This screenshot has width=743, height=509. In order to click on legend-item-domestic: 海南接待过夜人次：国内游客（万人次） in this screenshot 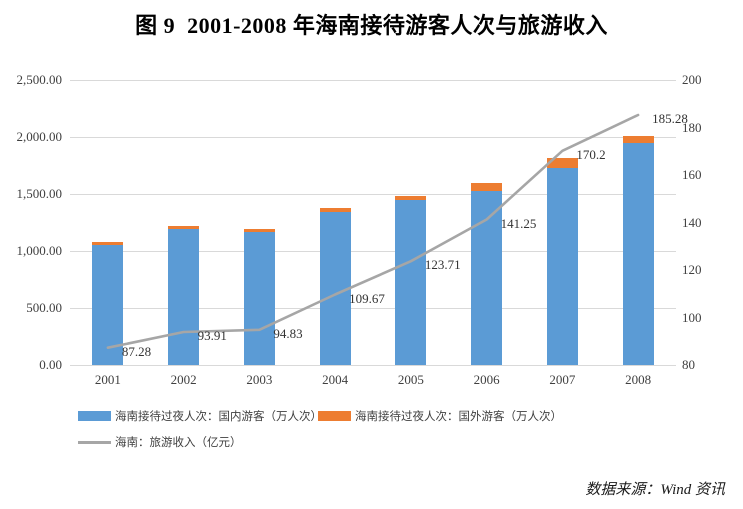, I will do `click(200, 416)`.